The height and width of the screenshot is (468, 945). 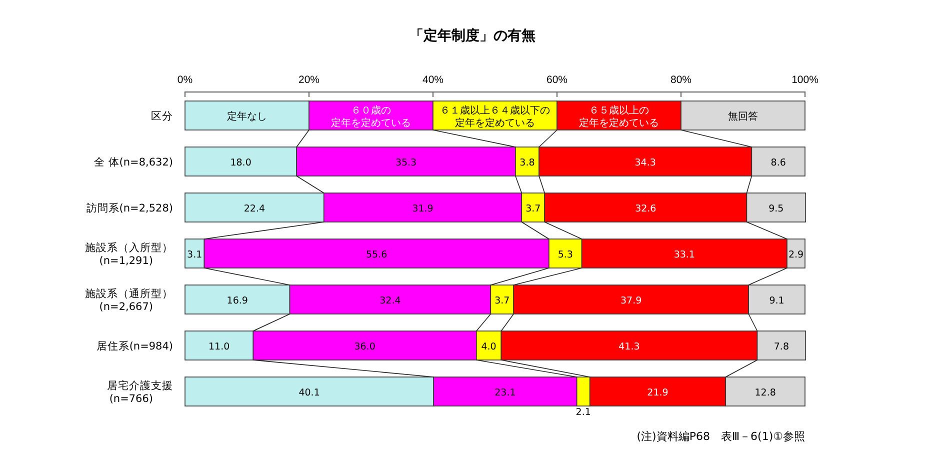 What do you see at coordinates (473, 35) in the screenshot?
I see `chart-title: 「定年制度」の有無` at bounding box center [473, 35].